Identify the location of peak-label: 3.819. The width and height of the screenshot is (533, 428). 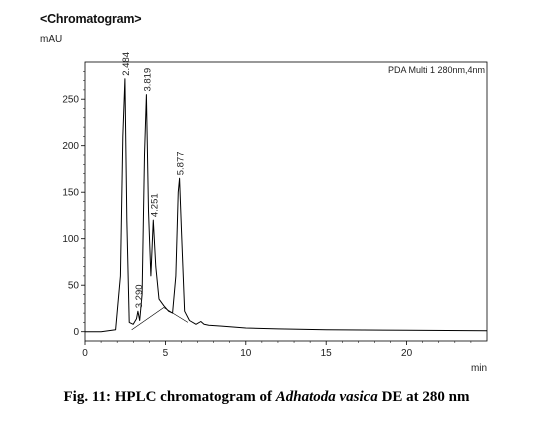
(147, 80).